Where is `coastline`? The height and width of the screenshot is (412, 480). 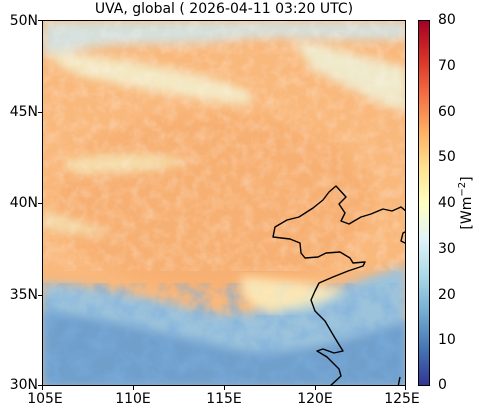
coastline is located at coordinates (338, 285).